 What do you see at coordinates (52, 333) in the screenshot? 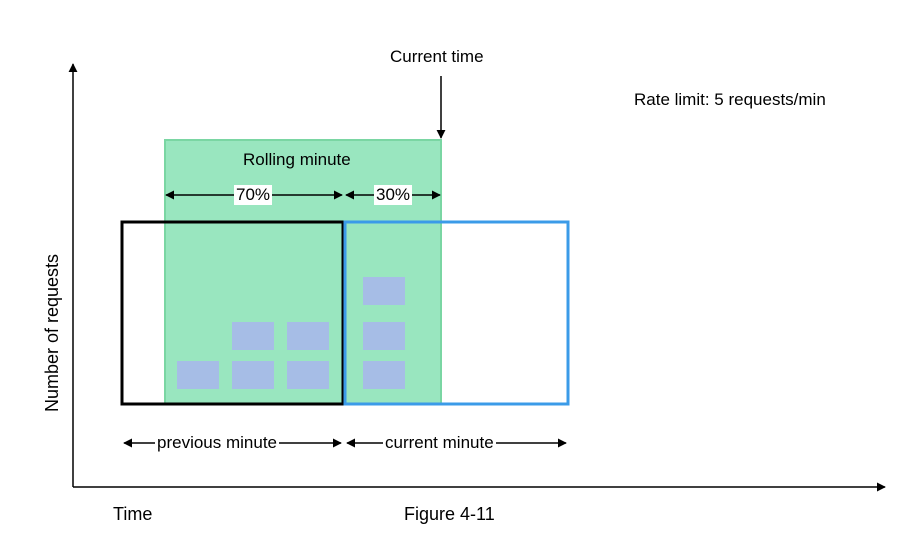
I see `y-axis-label: Number of requests` at bounding box center [52, 333].